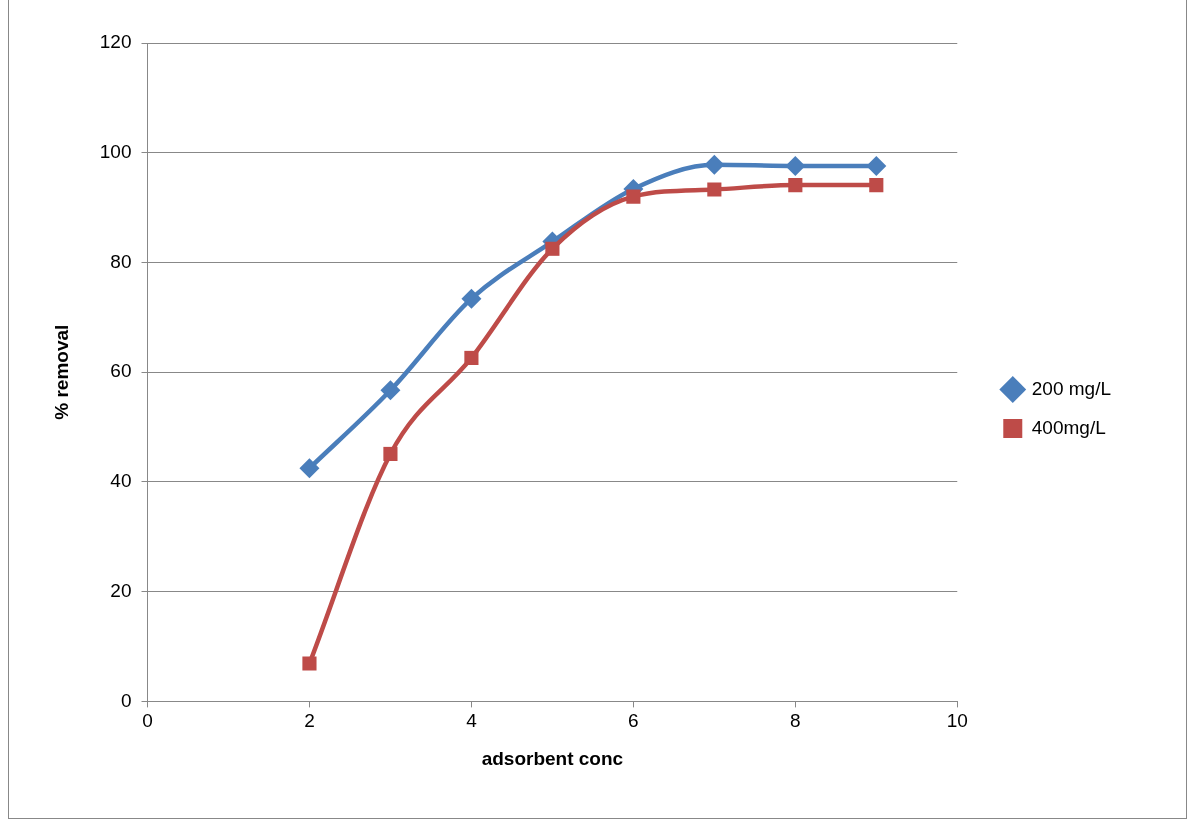 The width and height of the screenshot is (1187, 820). What do you see at coordinates (795, 721) in the screenshot?
I see `x-tick-label: 8` at bounding box center [795, 721].